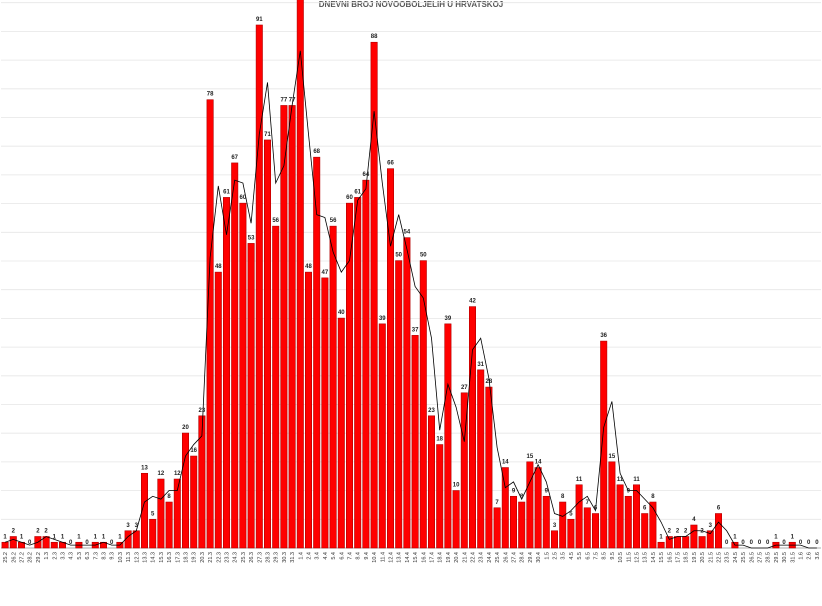  Describe the element at coordinates (448, 319) in the screenshot. I see `data-label-19.4: 39` at that location.